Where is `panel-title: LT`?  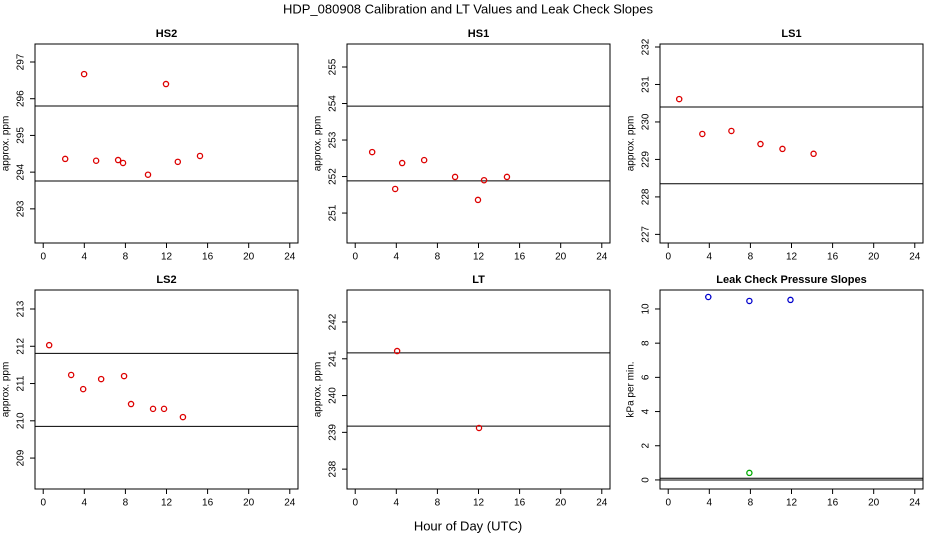 panel-title: LT is located at coordinates (478, 280).